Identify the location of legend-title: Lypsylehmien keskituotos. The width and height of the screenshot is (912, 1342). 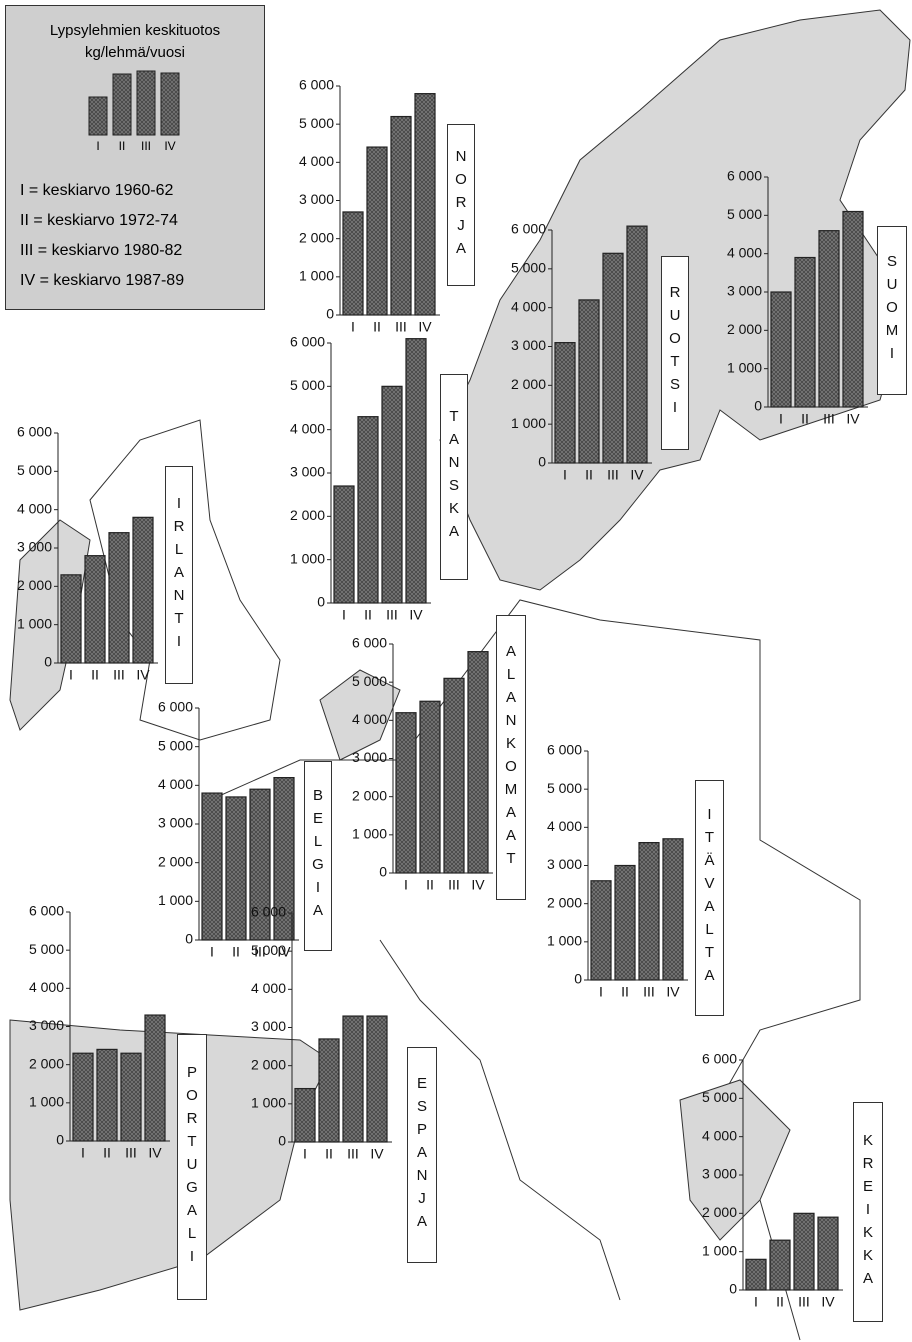
(135, 30).